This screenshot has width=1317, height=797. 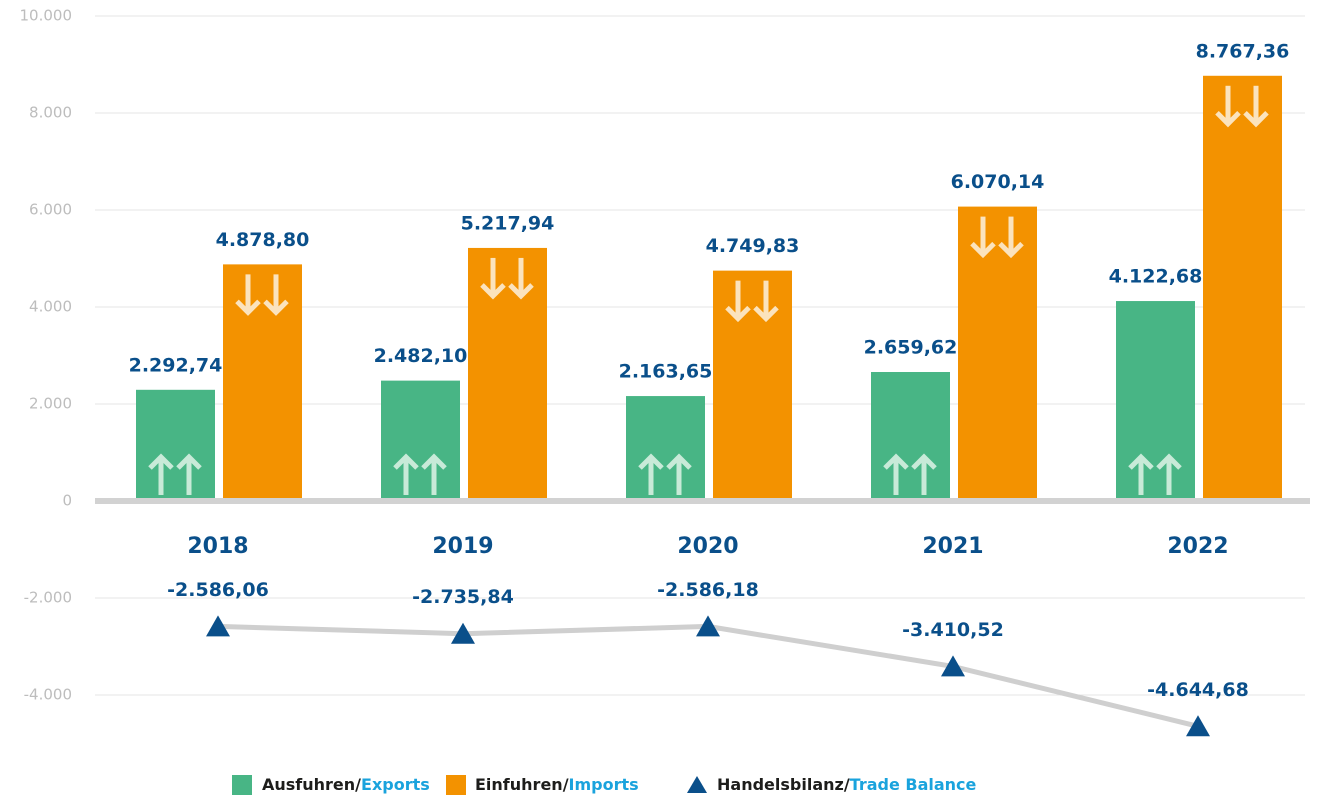 What do you see at coordinates (753, 246) in the screenshot?
I see `value-label: 4.749,83` at bounding box center [753, 246].